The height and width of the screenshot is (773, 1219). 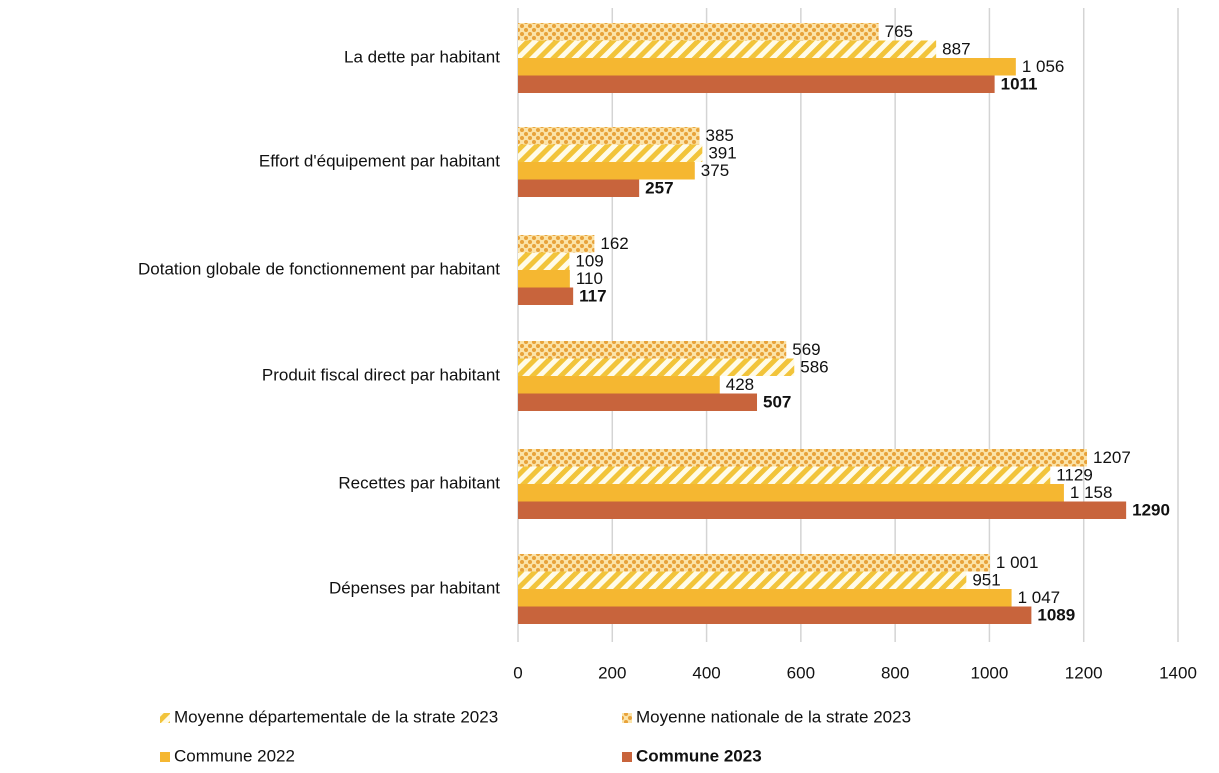 I want to click on legend-label: Commune 2022, so click(x=234, y=755).